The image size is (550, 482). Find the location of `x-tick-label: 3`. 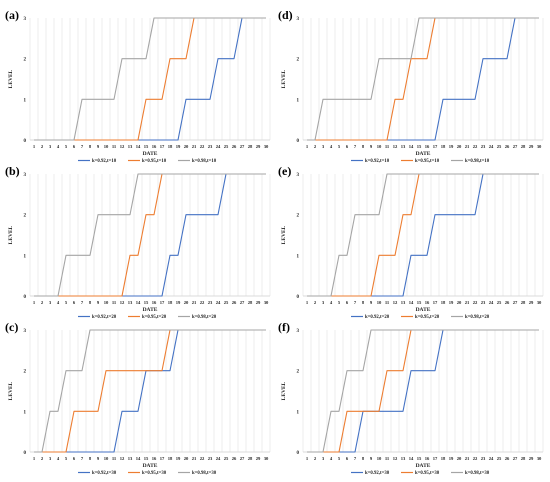

x-tick-label: 3 is located at coordinates (323, 458).